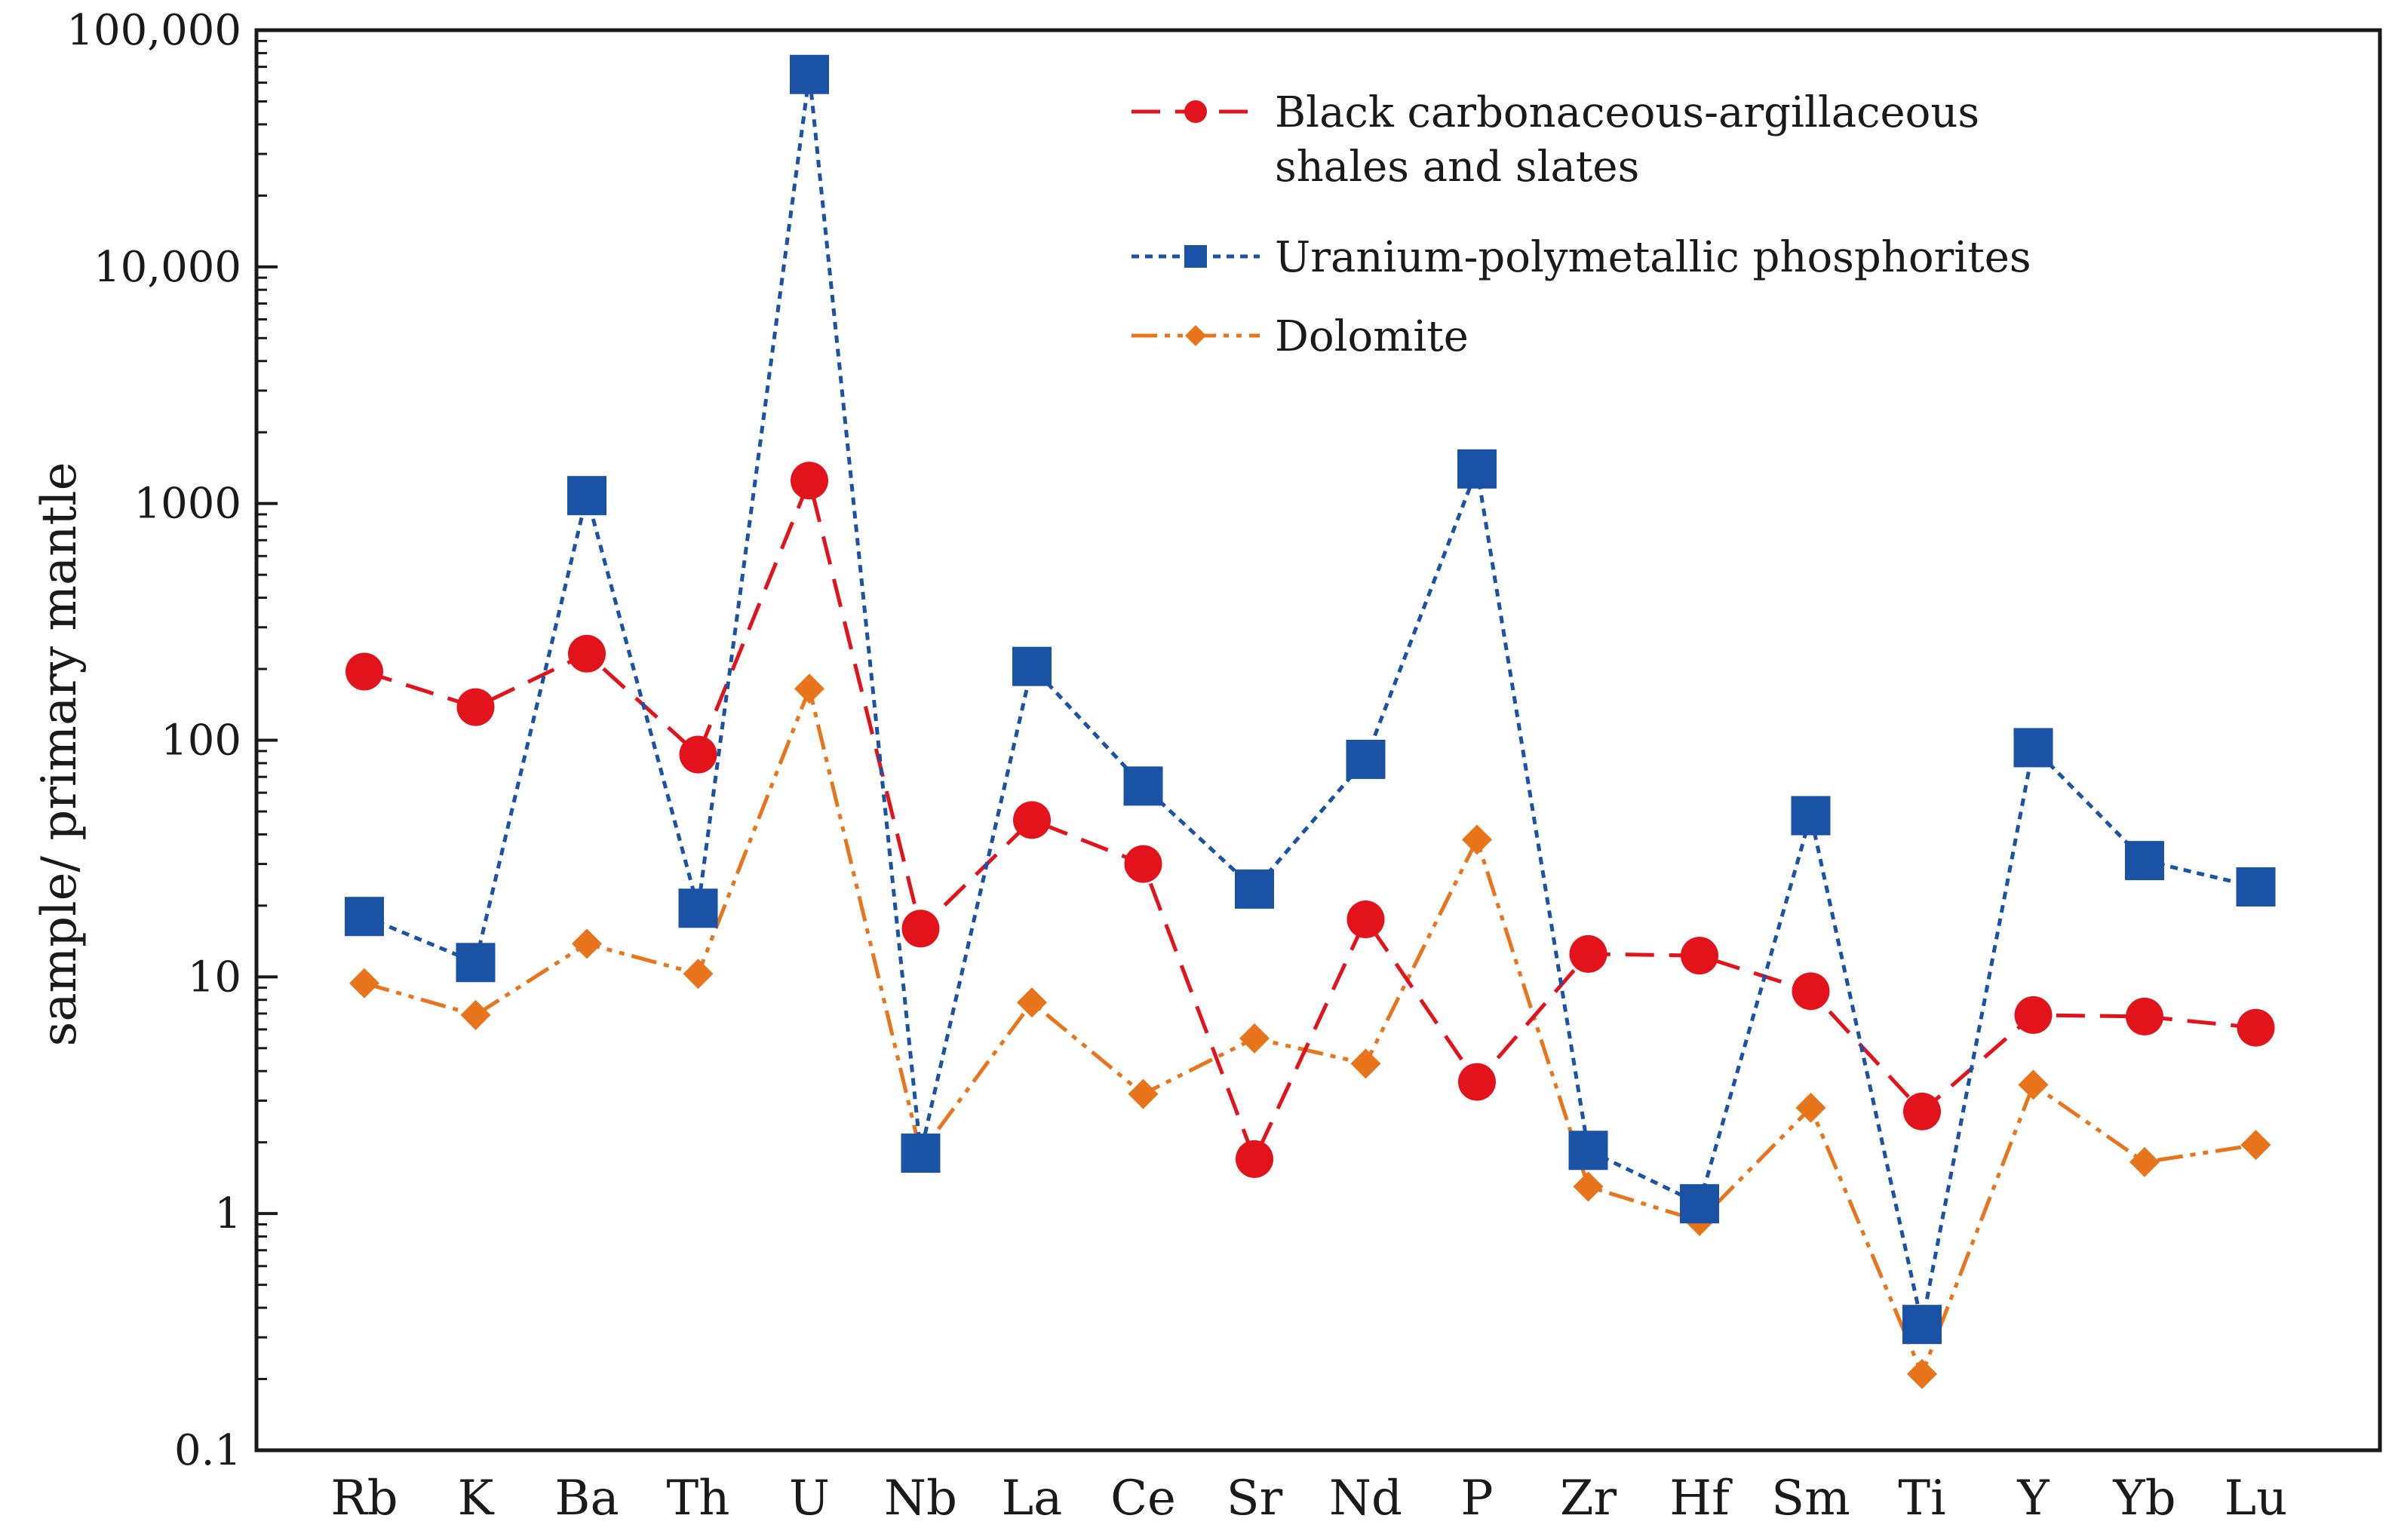 Image resolution: width=2395 pixels, height=1540 pixels. Describe the element at coordinates (1627, 112) in the screenshot. I see `legend-label: Black carbonaceous-argillaceous` at that location.